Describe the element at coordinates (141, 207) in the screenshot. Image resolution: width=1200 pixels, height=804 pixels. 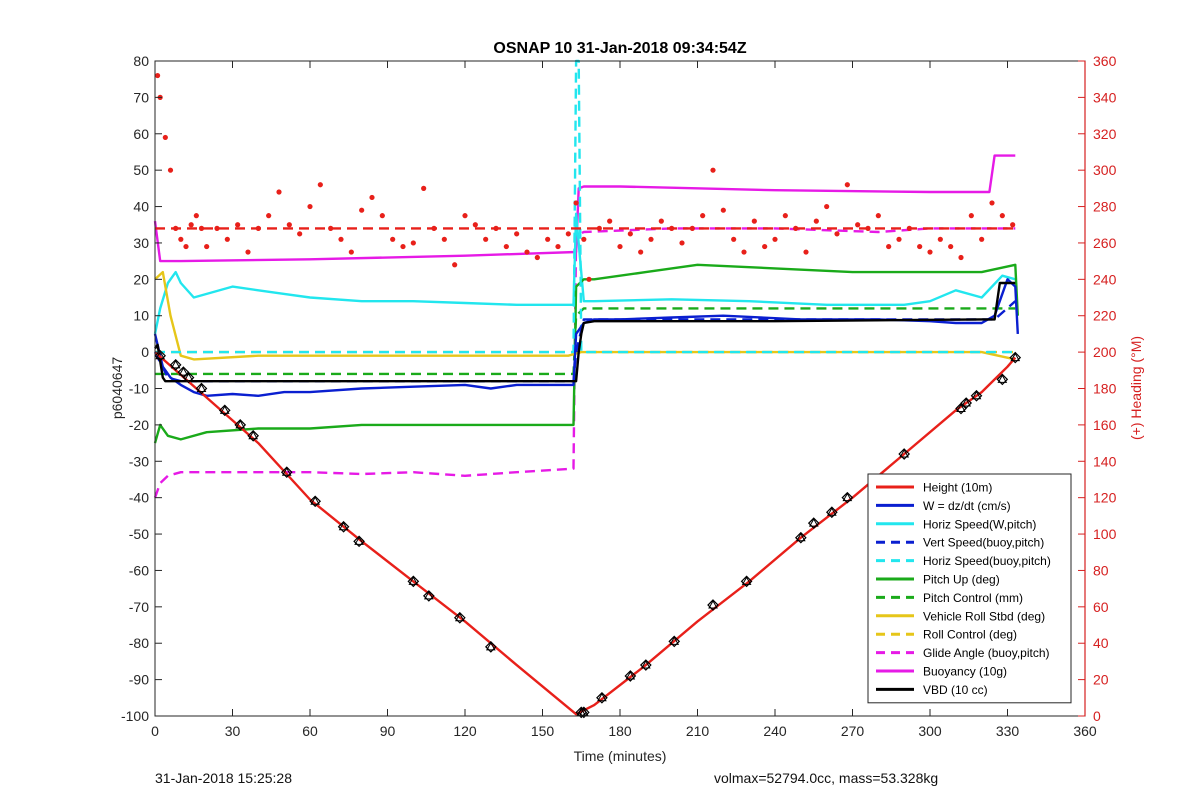
I see `y-tick-label: 40` at that location.